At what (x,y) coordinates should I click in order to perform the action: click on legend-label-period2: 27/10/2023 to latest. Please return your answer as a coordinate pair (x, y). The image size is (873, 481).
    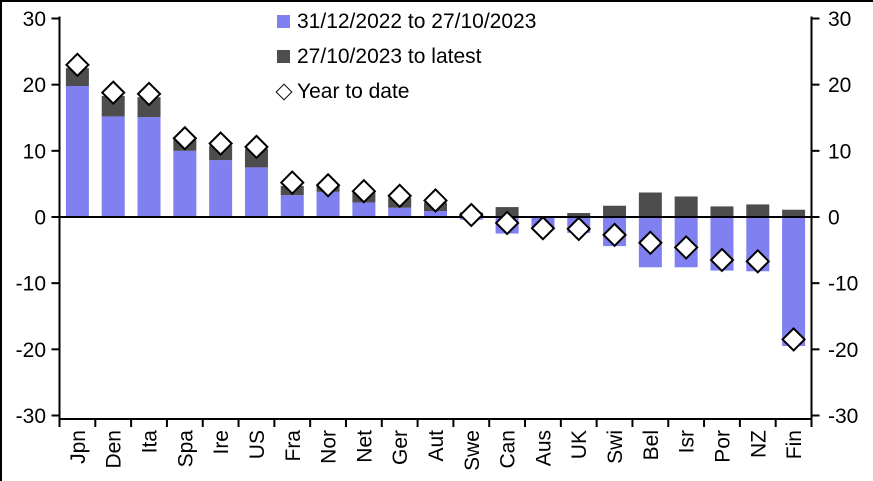
    Looking at the image, I should click on (389, 56).